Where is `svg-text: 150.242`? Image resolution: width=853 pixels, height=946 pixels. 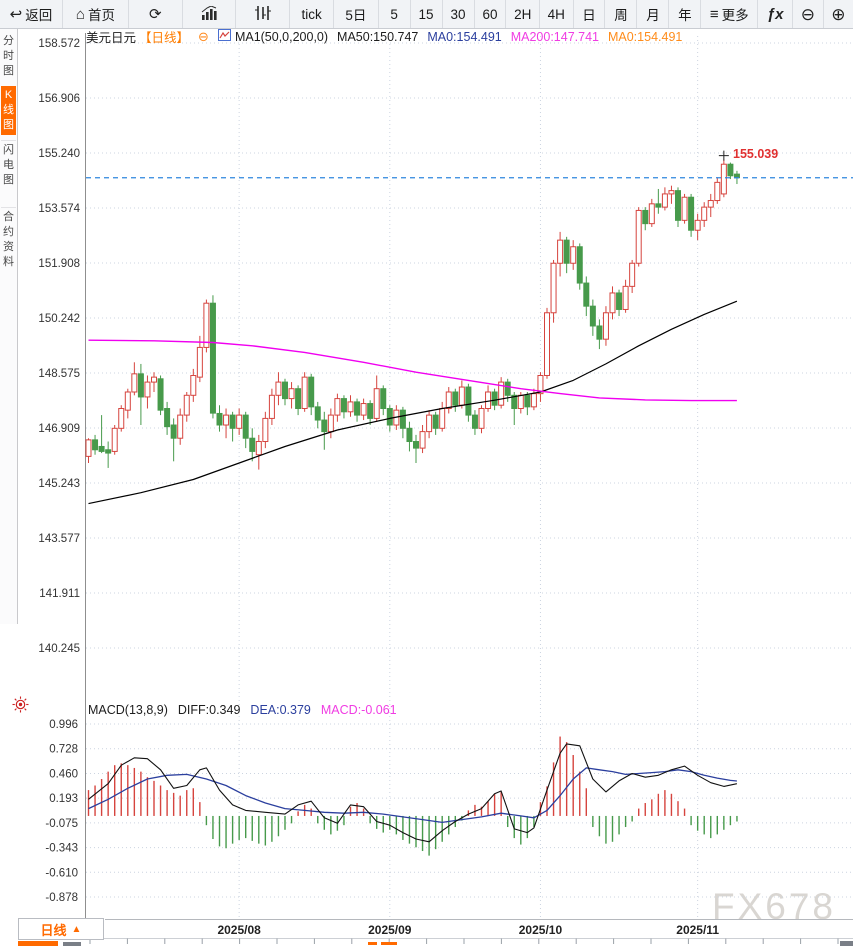
svg-text: 150.242 is located at coordinates (59, 319).